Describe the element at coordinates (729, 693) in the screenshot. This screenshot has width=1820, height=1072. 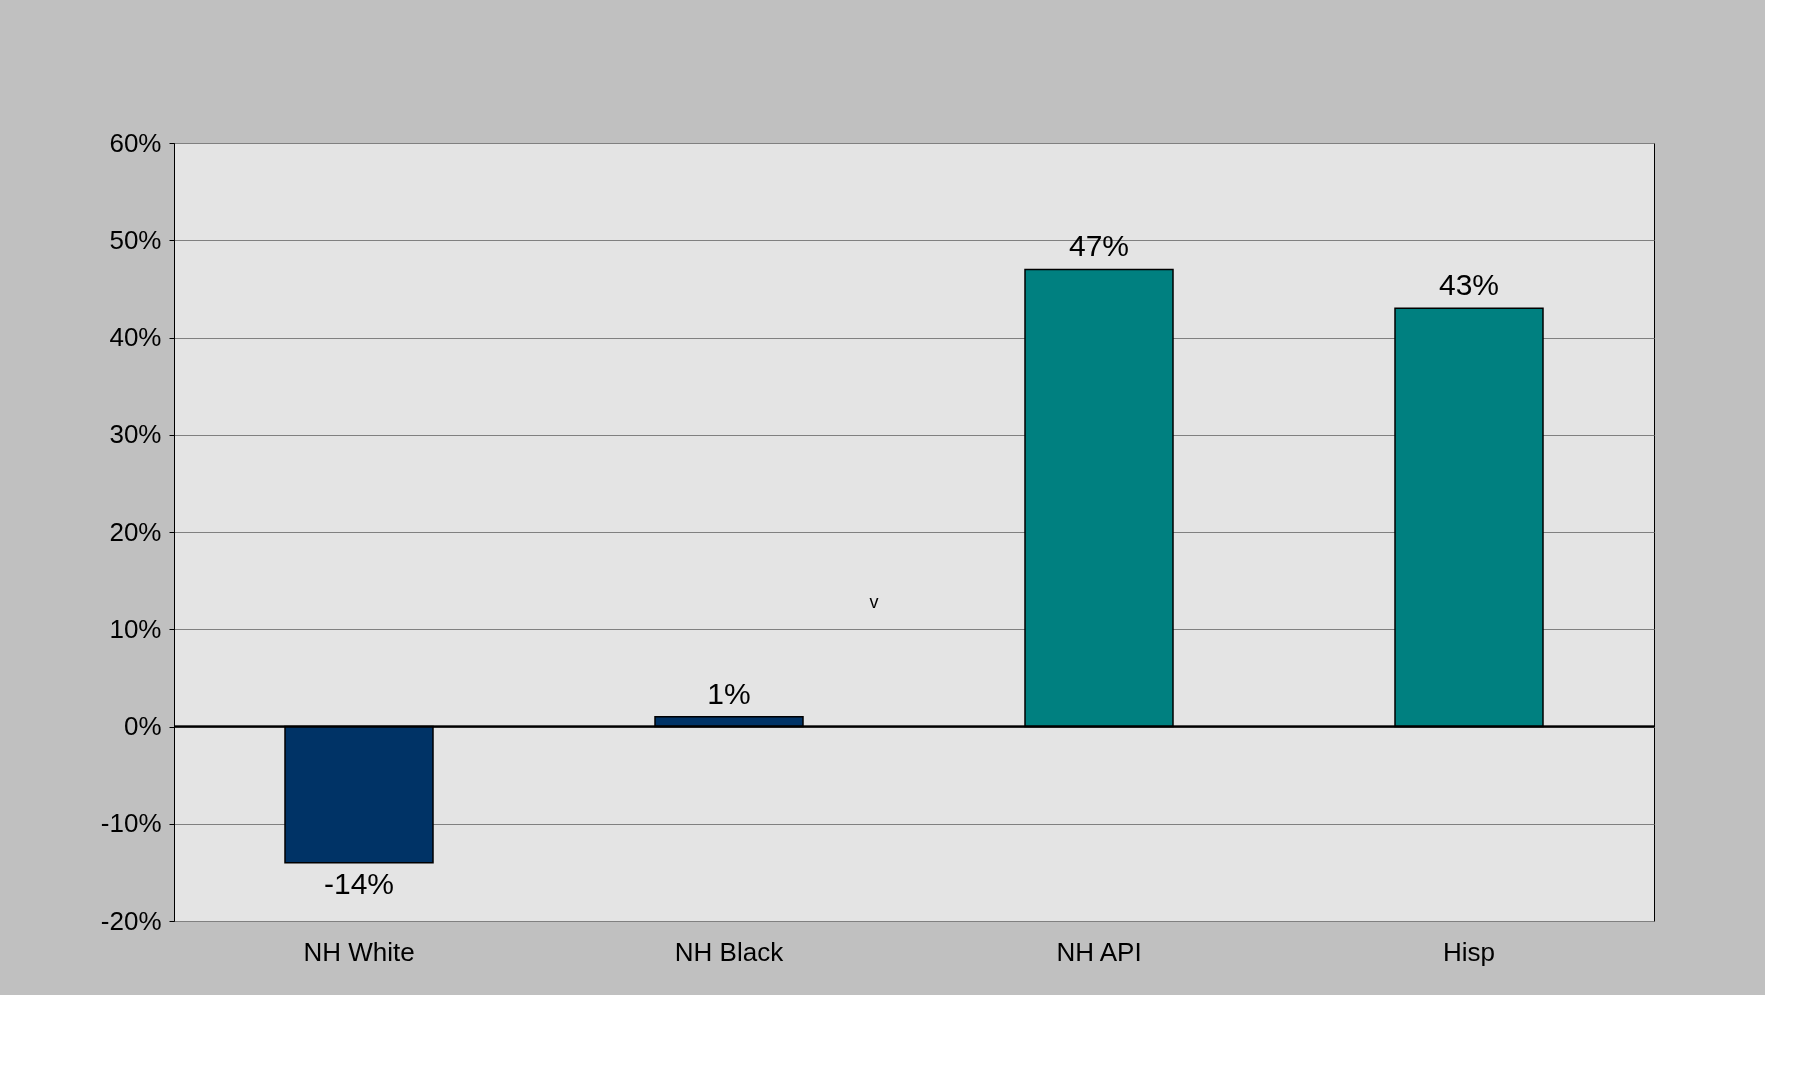
I see `data-label: 1%` at that location.